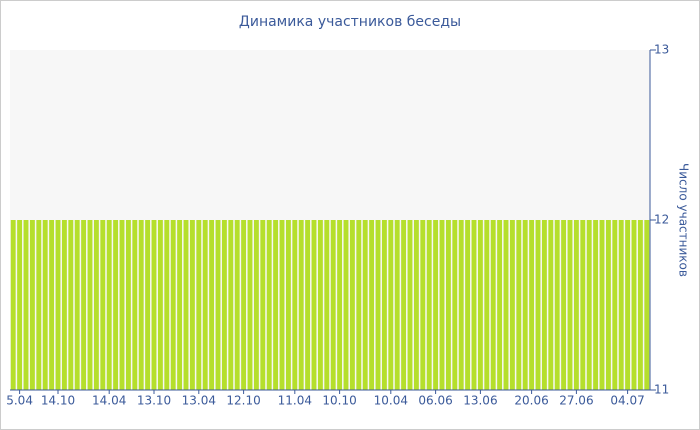  Describe the element at coordinates (295, 401) in the screenshot. I see `x-tick-label: 11.04` at that location.